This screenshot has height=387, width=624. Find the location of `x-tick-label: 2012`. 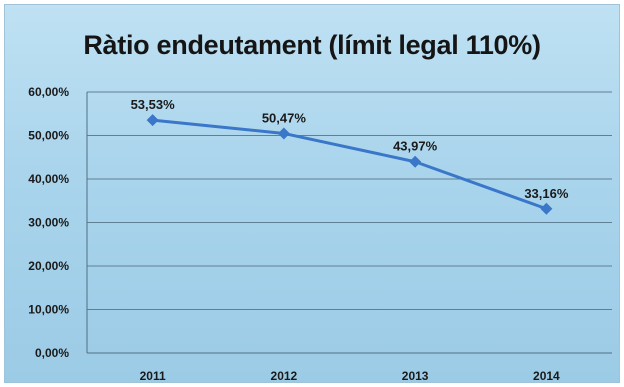

x-tick-label: 2012 is located at coordinates (284, 376).